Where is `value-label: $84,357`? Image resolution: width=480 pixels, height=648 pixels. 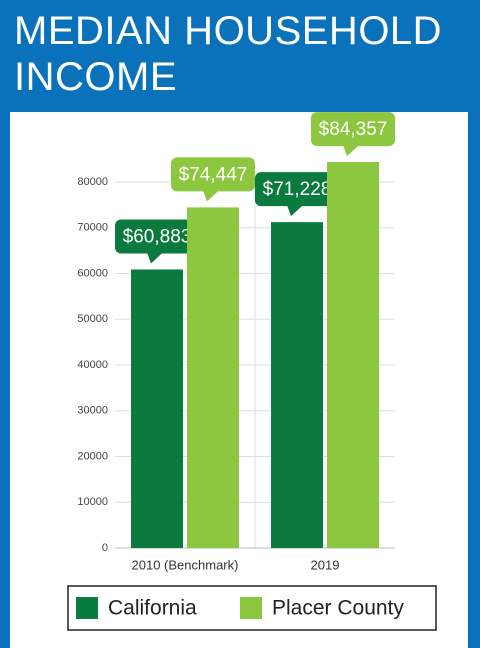
value-label: $84,357 is located at coordinates (353, 129).